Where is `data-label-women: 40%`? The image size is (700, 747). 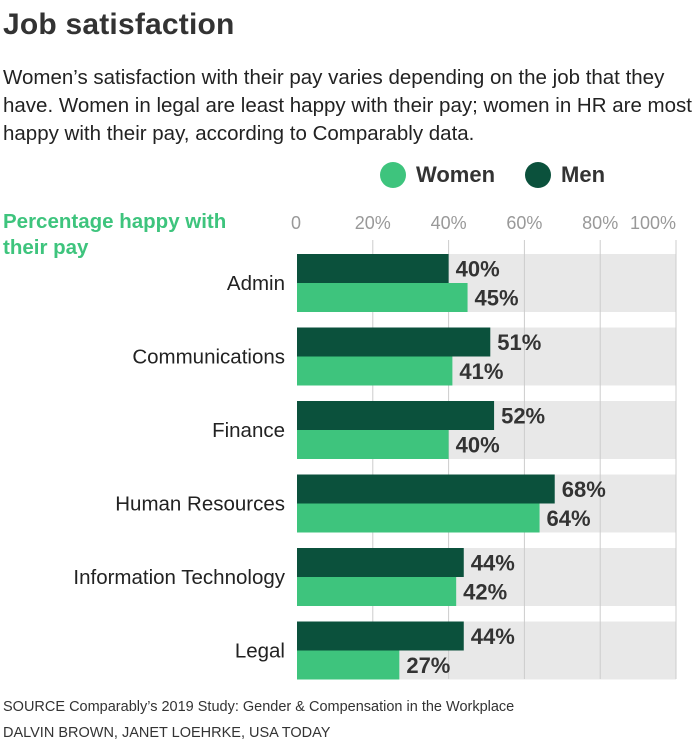
data-label-women: 40% is located at coordinates (478, 445).